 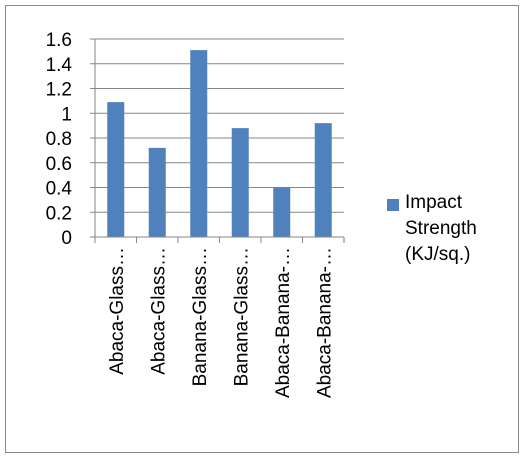 What do you see at coordinates (393, 205) in the screenshot?
I see `legend-swatch` at bounding box center [393, 205].